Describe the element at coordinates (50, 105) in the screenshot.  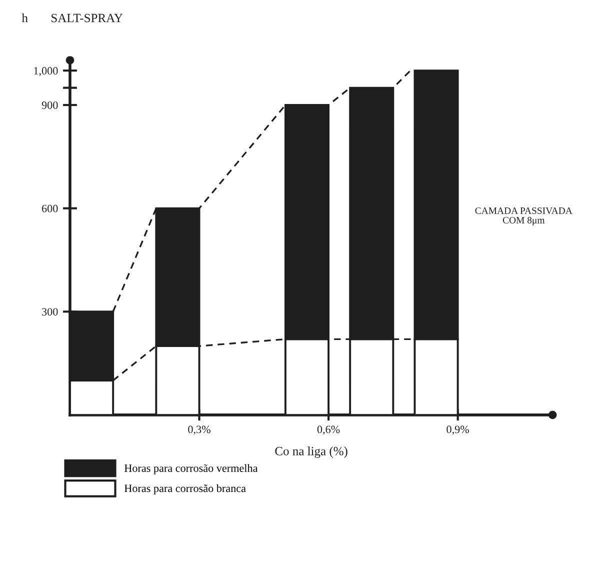
I see `y-tick-label: 900` at that location.